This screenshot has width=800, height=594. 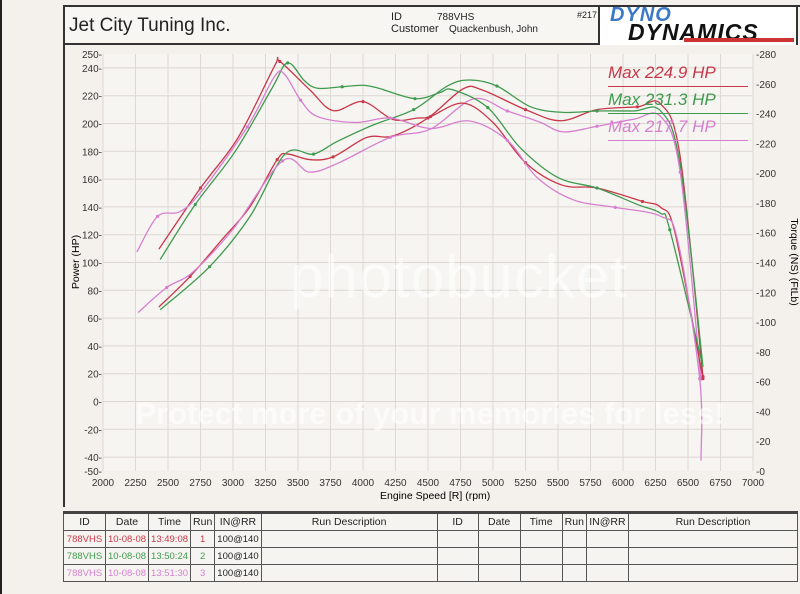 I want to click on y2-tick-label: -0, so click(x=760, y=472).